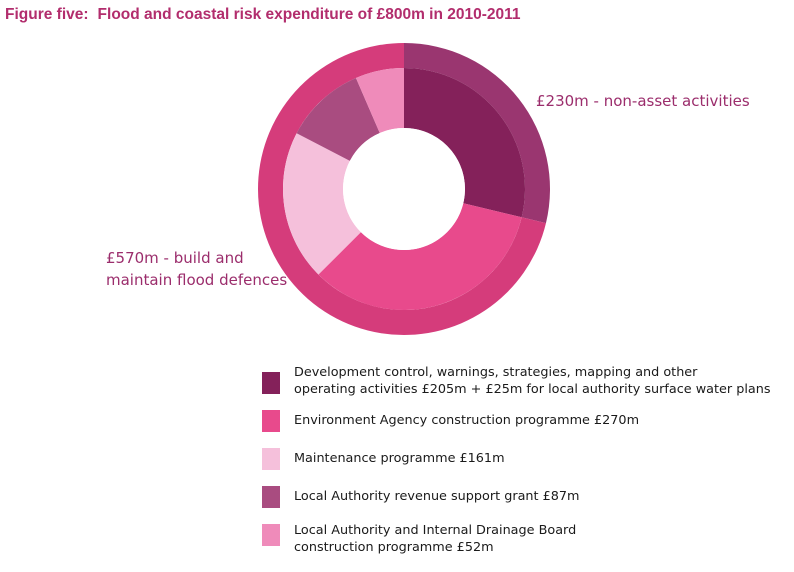 The width and height of the screenshot is (794, 572). I want to click on outer-label-nonasset: £230m - non-asset activities, so click(643, 101).